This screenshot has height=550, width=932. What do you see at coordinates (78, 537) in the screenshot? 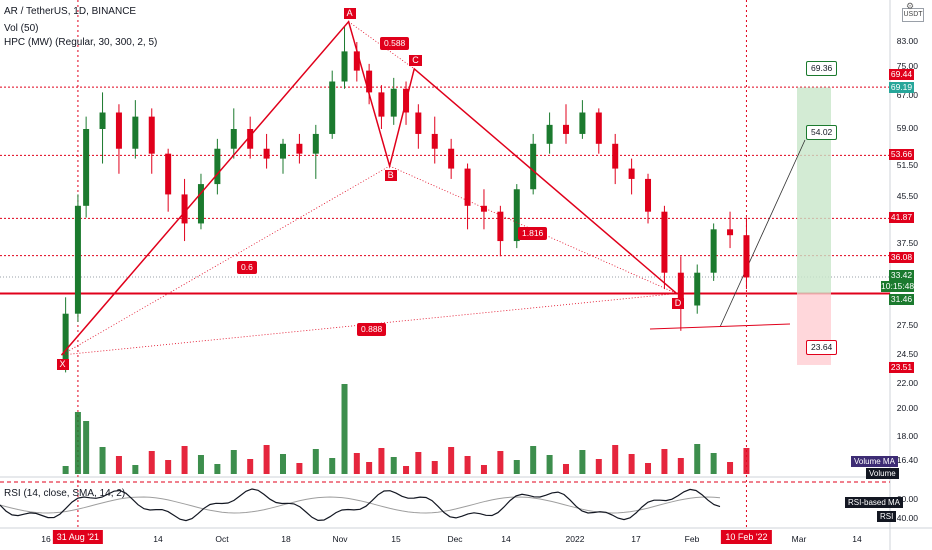
I see `time-axis-highlight-0: 31 Aug '21` at bounding box center [78, 537].